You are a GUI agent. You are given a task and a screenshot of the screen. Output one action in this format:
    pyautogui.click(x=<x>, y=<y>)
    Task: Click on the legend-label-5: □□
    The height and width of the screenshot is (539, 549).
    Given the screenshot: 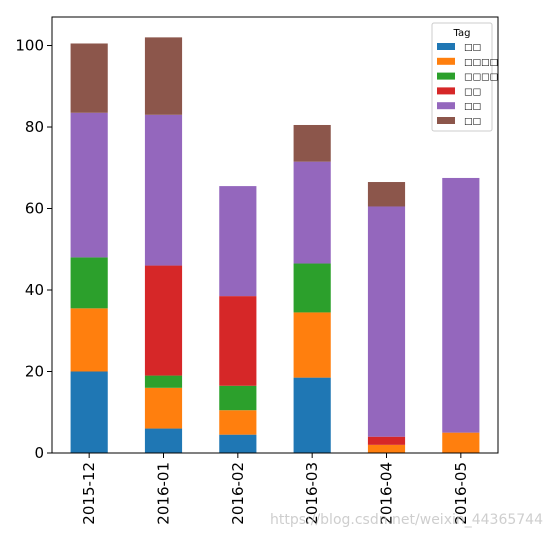 What is the action you would take?
    pyautogui.click(x=472, y=122)
    